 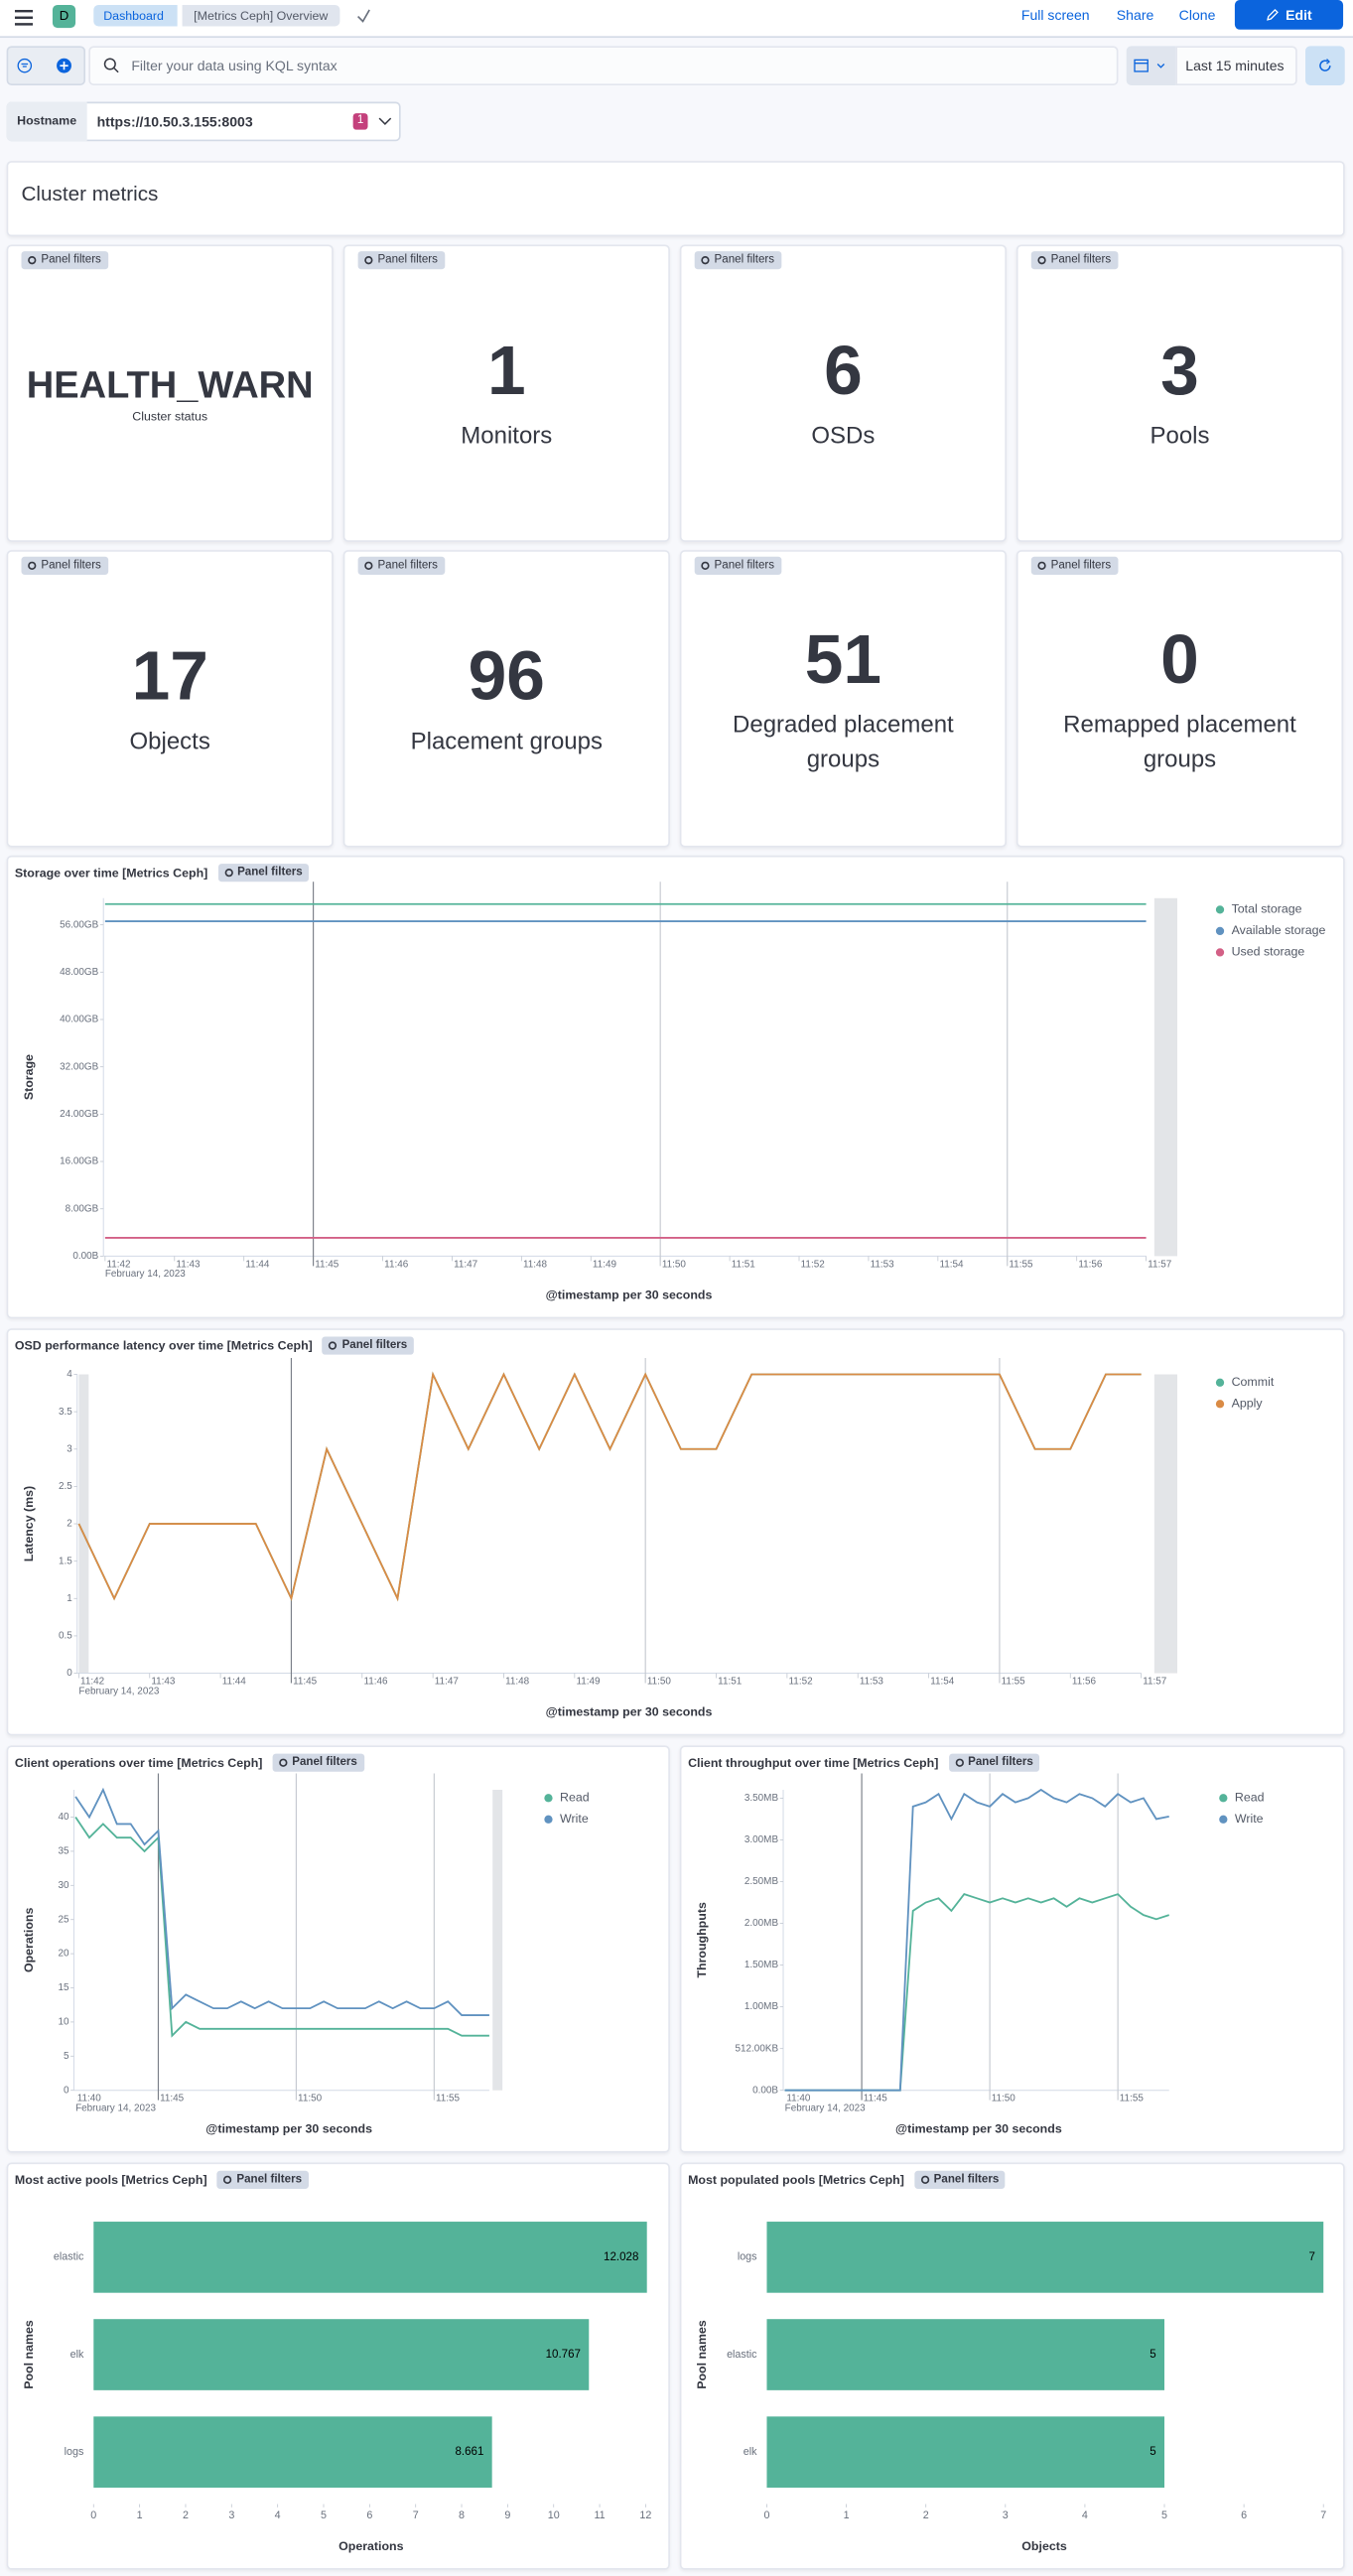 I want to click on search-icon, so click(x=111, y=65).